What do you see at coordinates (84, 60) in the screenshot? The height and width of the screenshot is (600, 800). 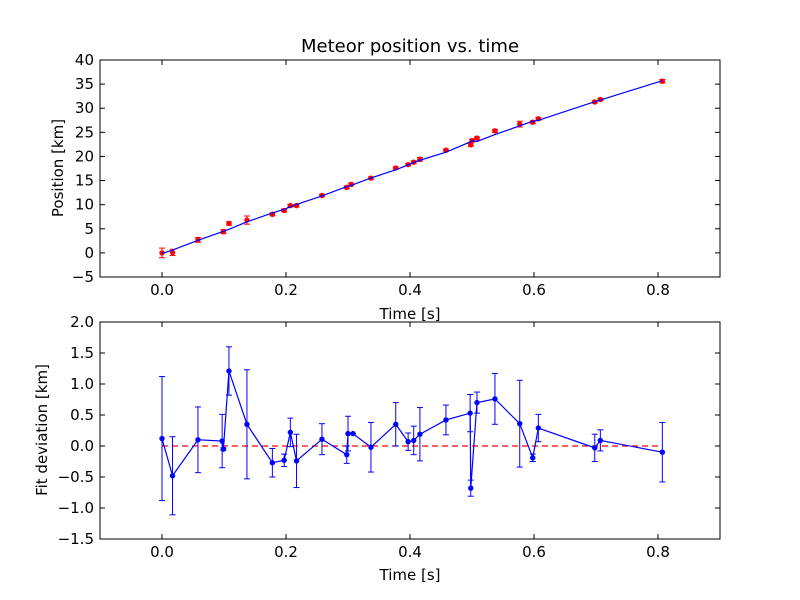 I see `position-y-tick-label: 40` at bounding box center [84, 60].